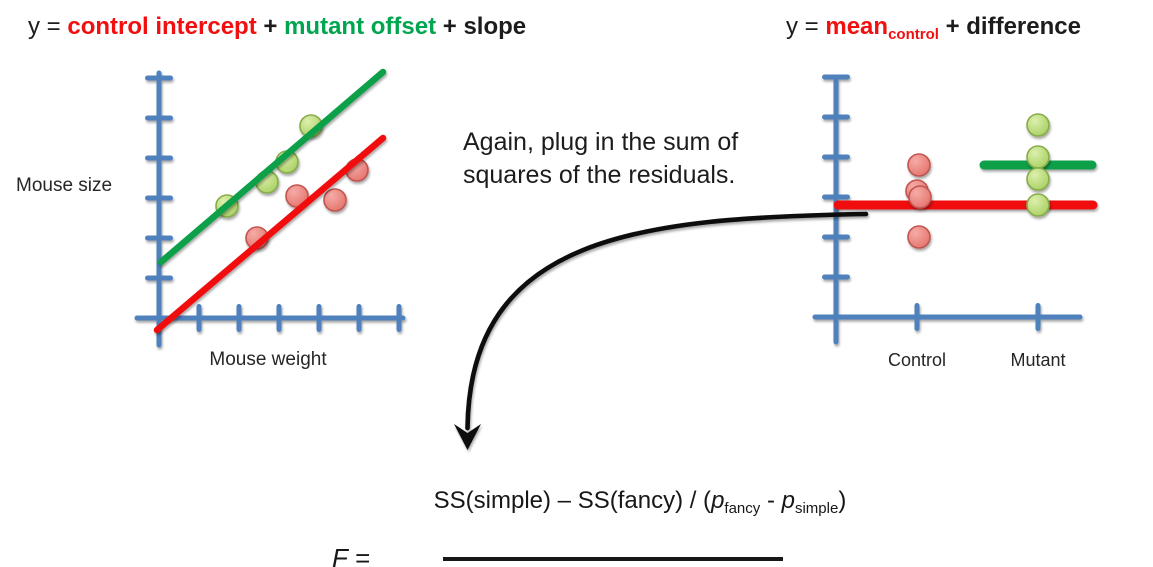 This screenshot has height=567, width=1153. Describe the element at coordinates (48, 26) in the screenshot. I see `equation-regression-y: y =` at that location.